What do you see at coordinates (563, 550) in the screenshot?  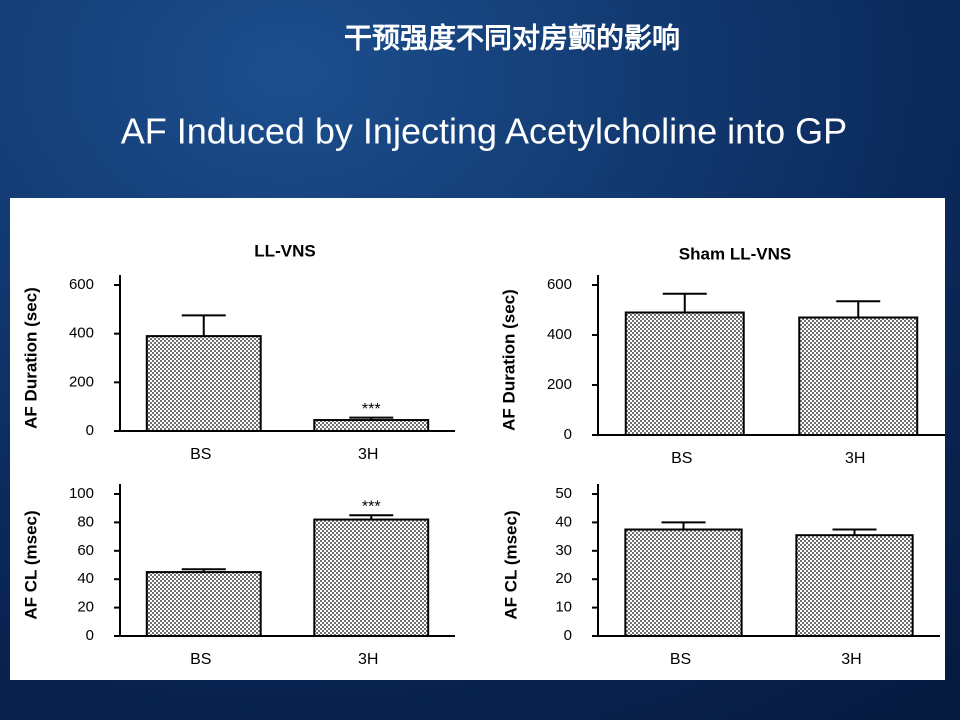 I see `y-tick-label: 30` at bounding box center [563, 550].